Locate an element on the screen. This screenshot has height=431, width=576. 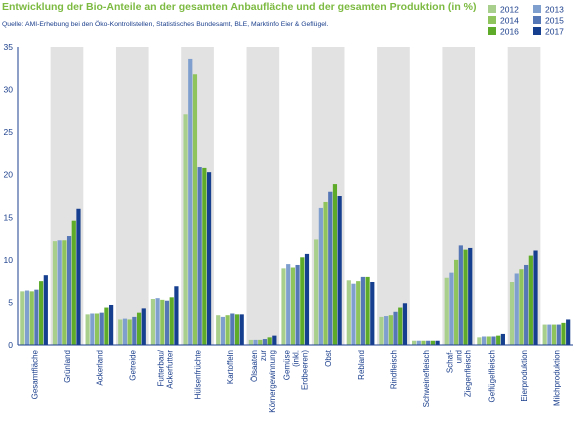
y-tick-label: 20 is located at coordinates (9, 175).